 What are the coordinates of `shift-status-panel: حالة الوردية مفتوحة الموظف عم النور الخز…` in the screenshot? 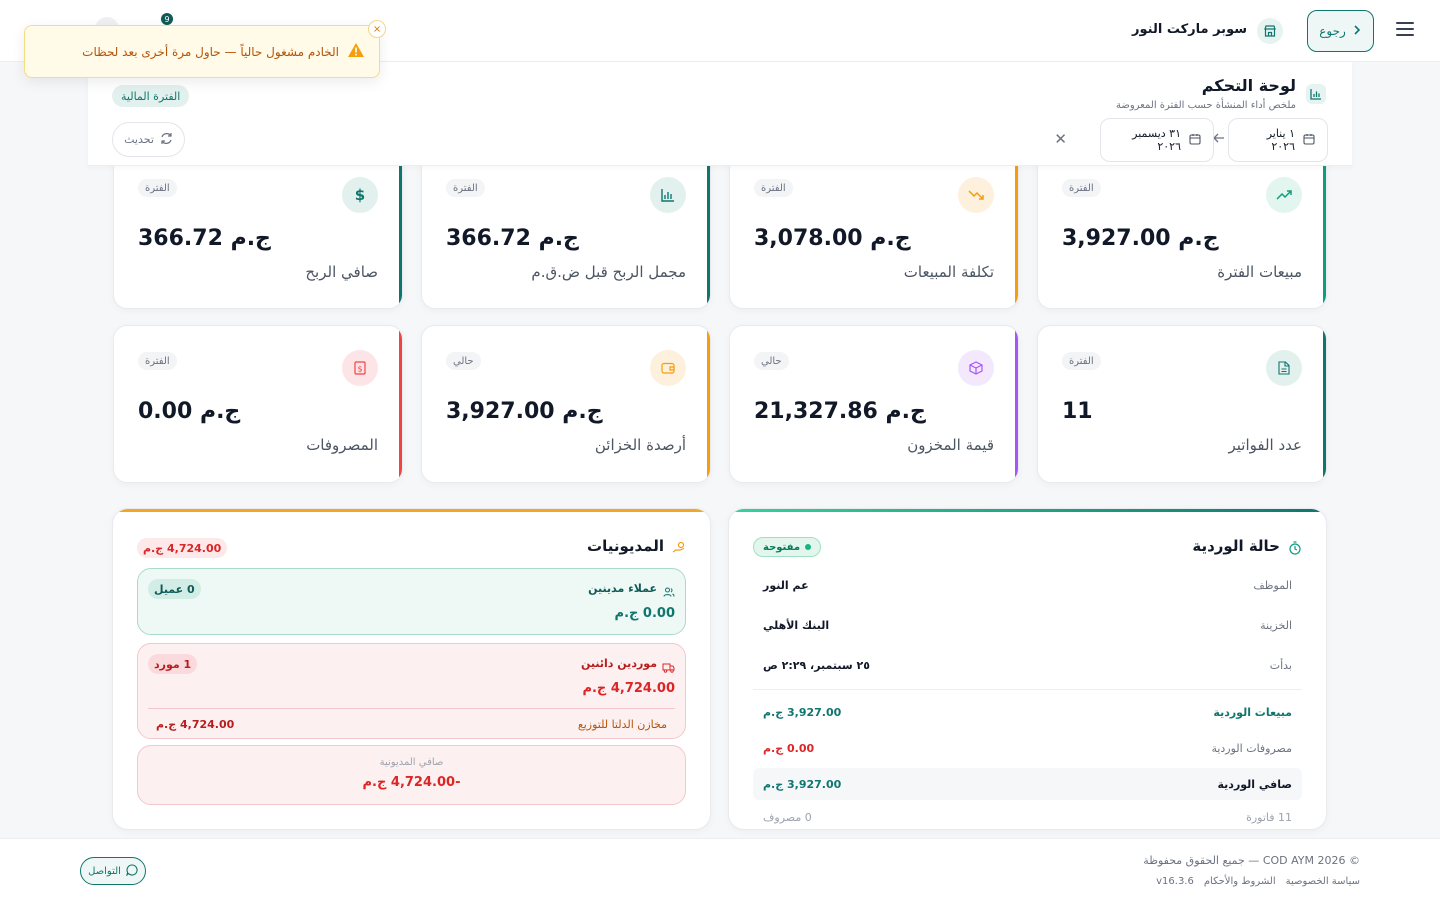 It's located at (1027, 669).